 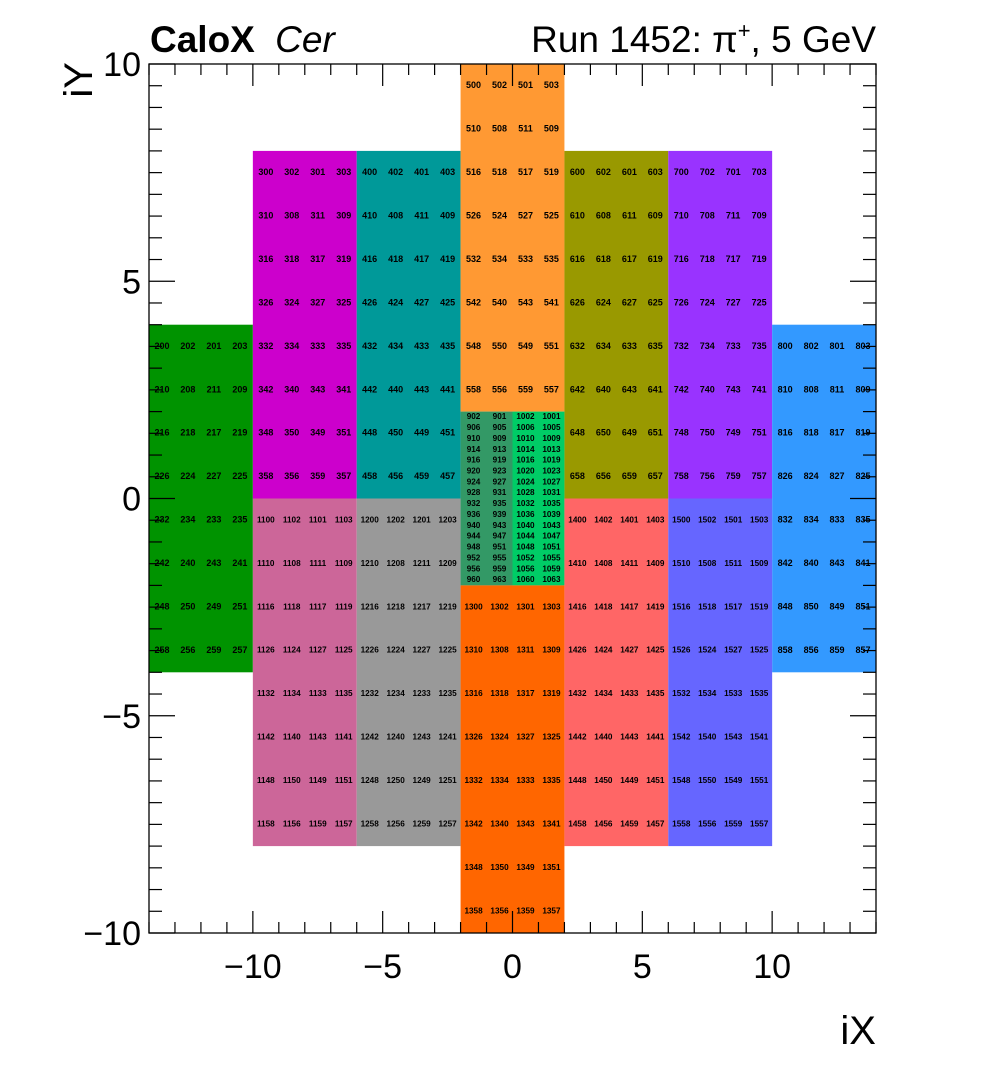 I want to click on cell-label: 516, so click(x=473, y=172).